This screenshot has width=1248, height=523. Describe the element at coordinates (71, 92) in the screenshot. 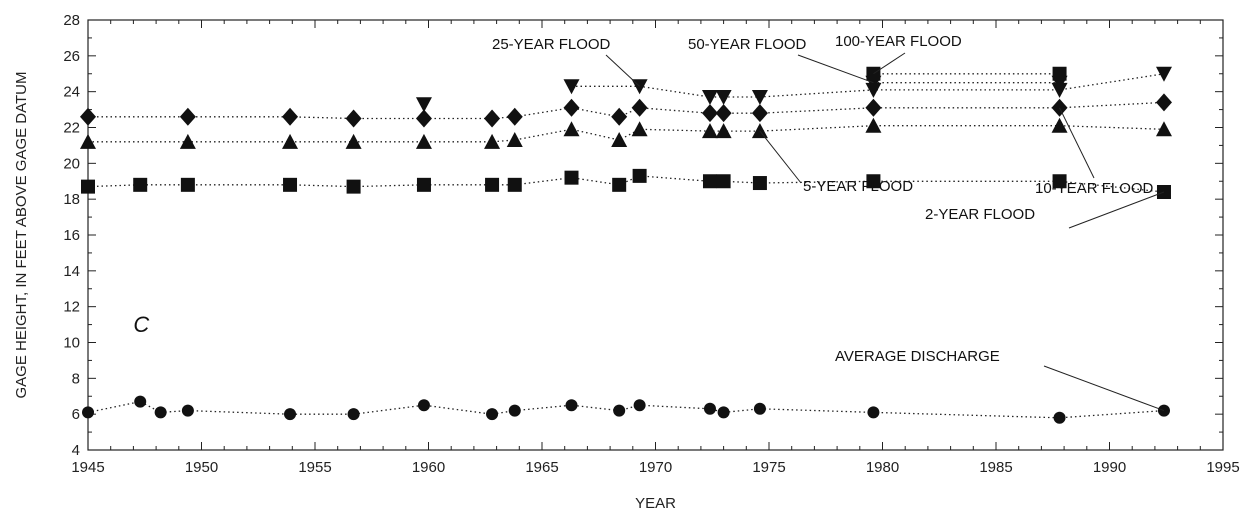

I see `y-tick-label: 24` at that location.